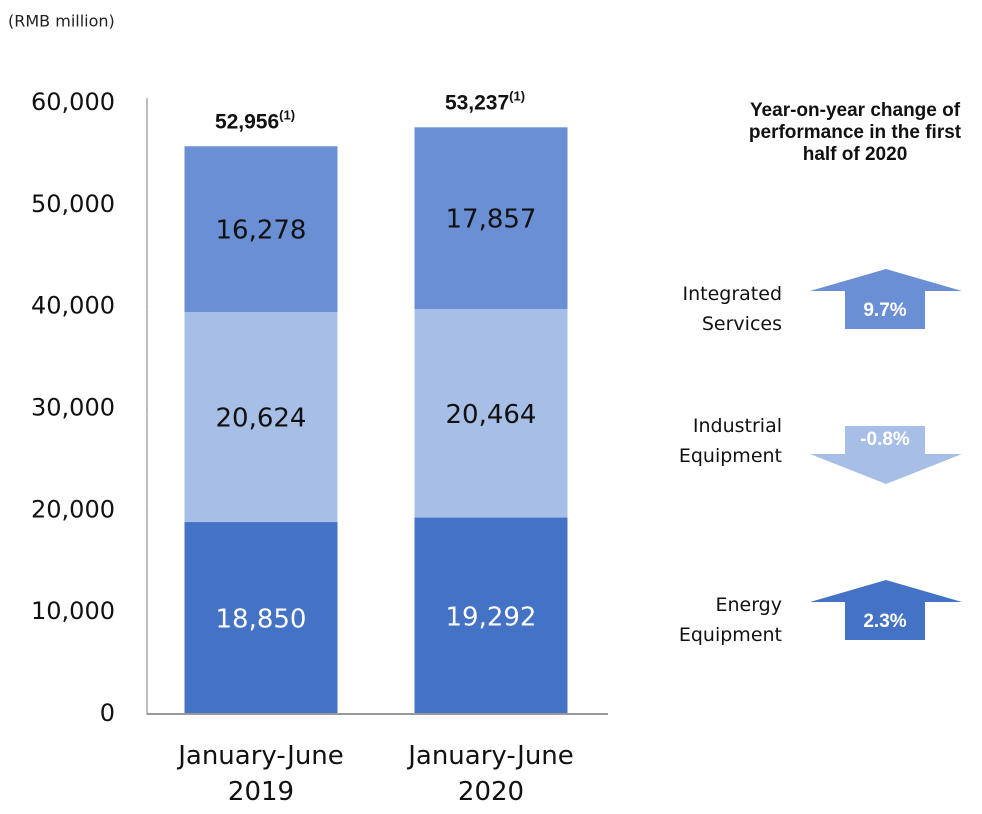 The height and width of the screenshot is (814, 982). I want to click on value-label: 16,278, so click(261, 231).